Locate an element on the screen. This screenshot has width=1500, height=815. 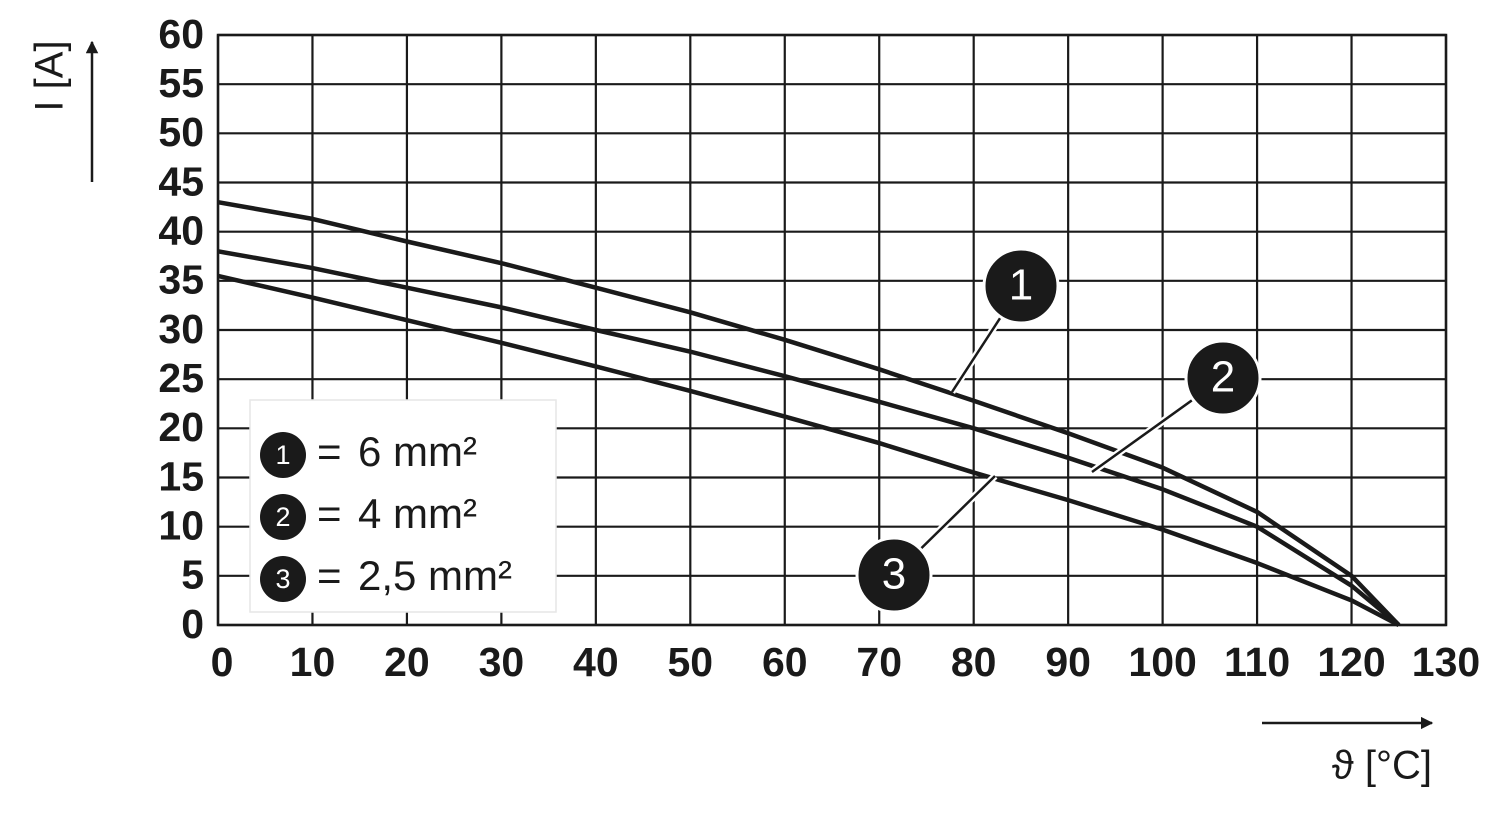
callout-label: 3 is located at coordinates (894, 574).